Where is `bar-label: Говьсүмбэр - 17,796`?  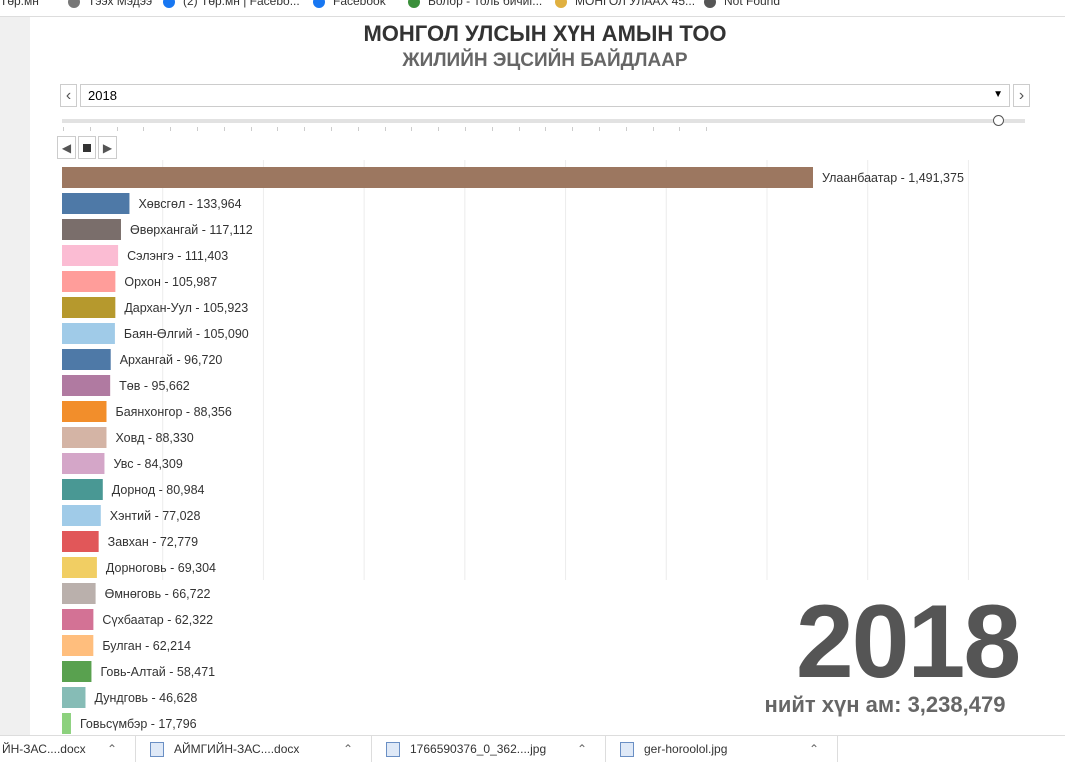
bar-label: Говьсүмбэр - 17,796 is located at coordinates (138, 724).